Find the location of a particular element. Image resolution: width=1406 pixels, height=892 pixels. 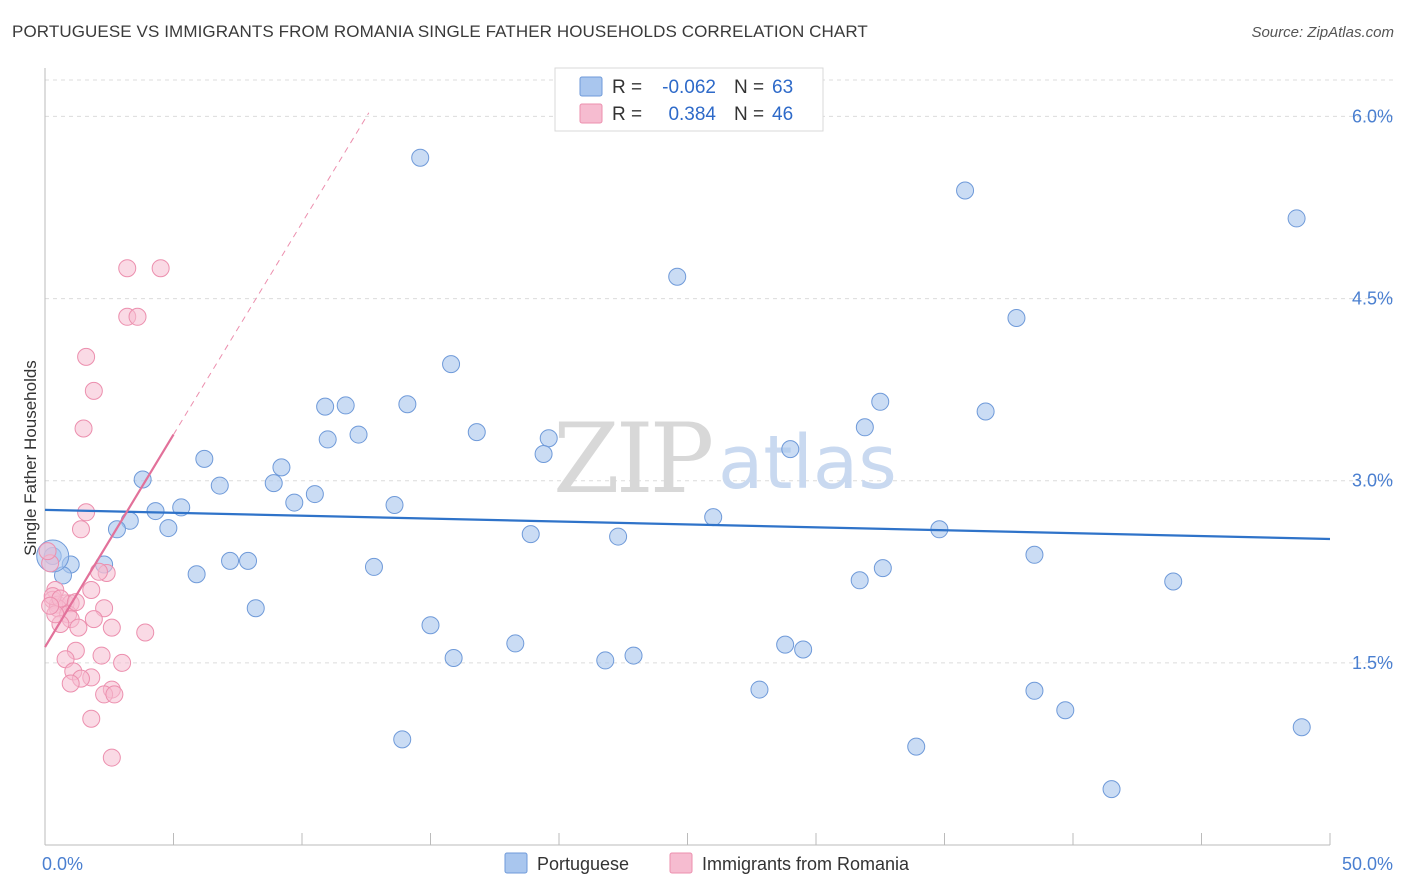

watermark-zip: ZIP is located at coordinates (632, 459).